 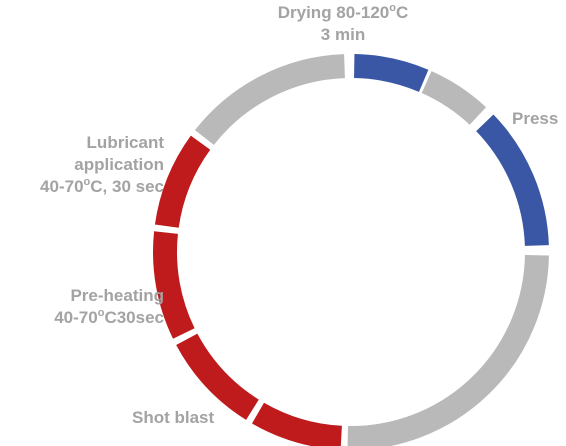 I want to click on stage-label-press: Press, so click(x=535, y=119).